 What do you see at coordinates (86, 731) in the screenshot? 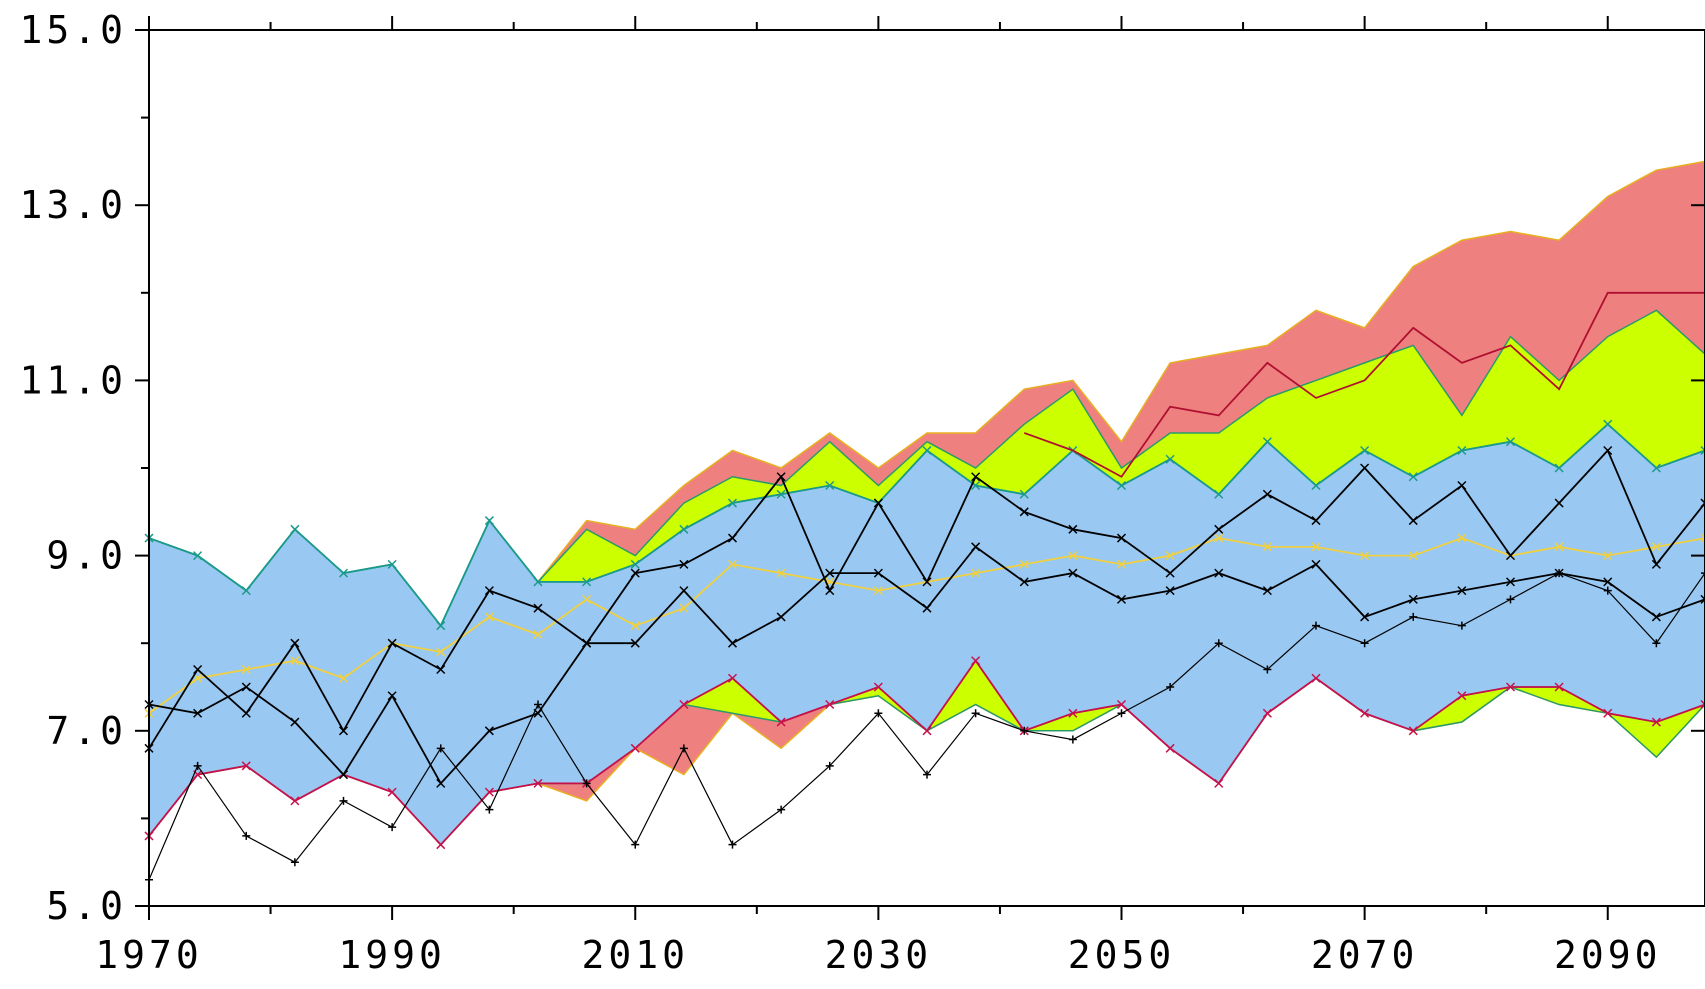
I see `y-tick-label: 7.0` at bounding box center [86, 731].